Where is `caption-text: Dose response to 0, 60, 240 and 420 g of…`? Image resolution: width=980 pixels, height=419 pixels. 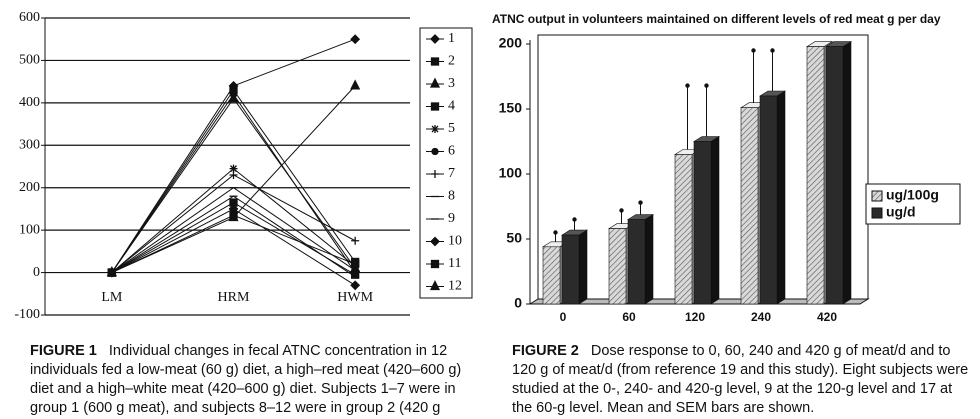 caption-text: Dose response to 0, 60, 240 and 420 g of… is located at coordinates (740, 379).